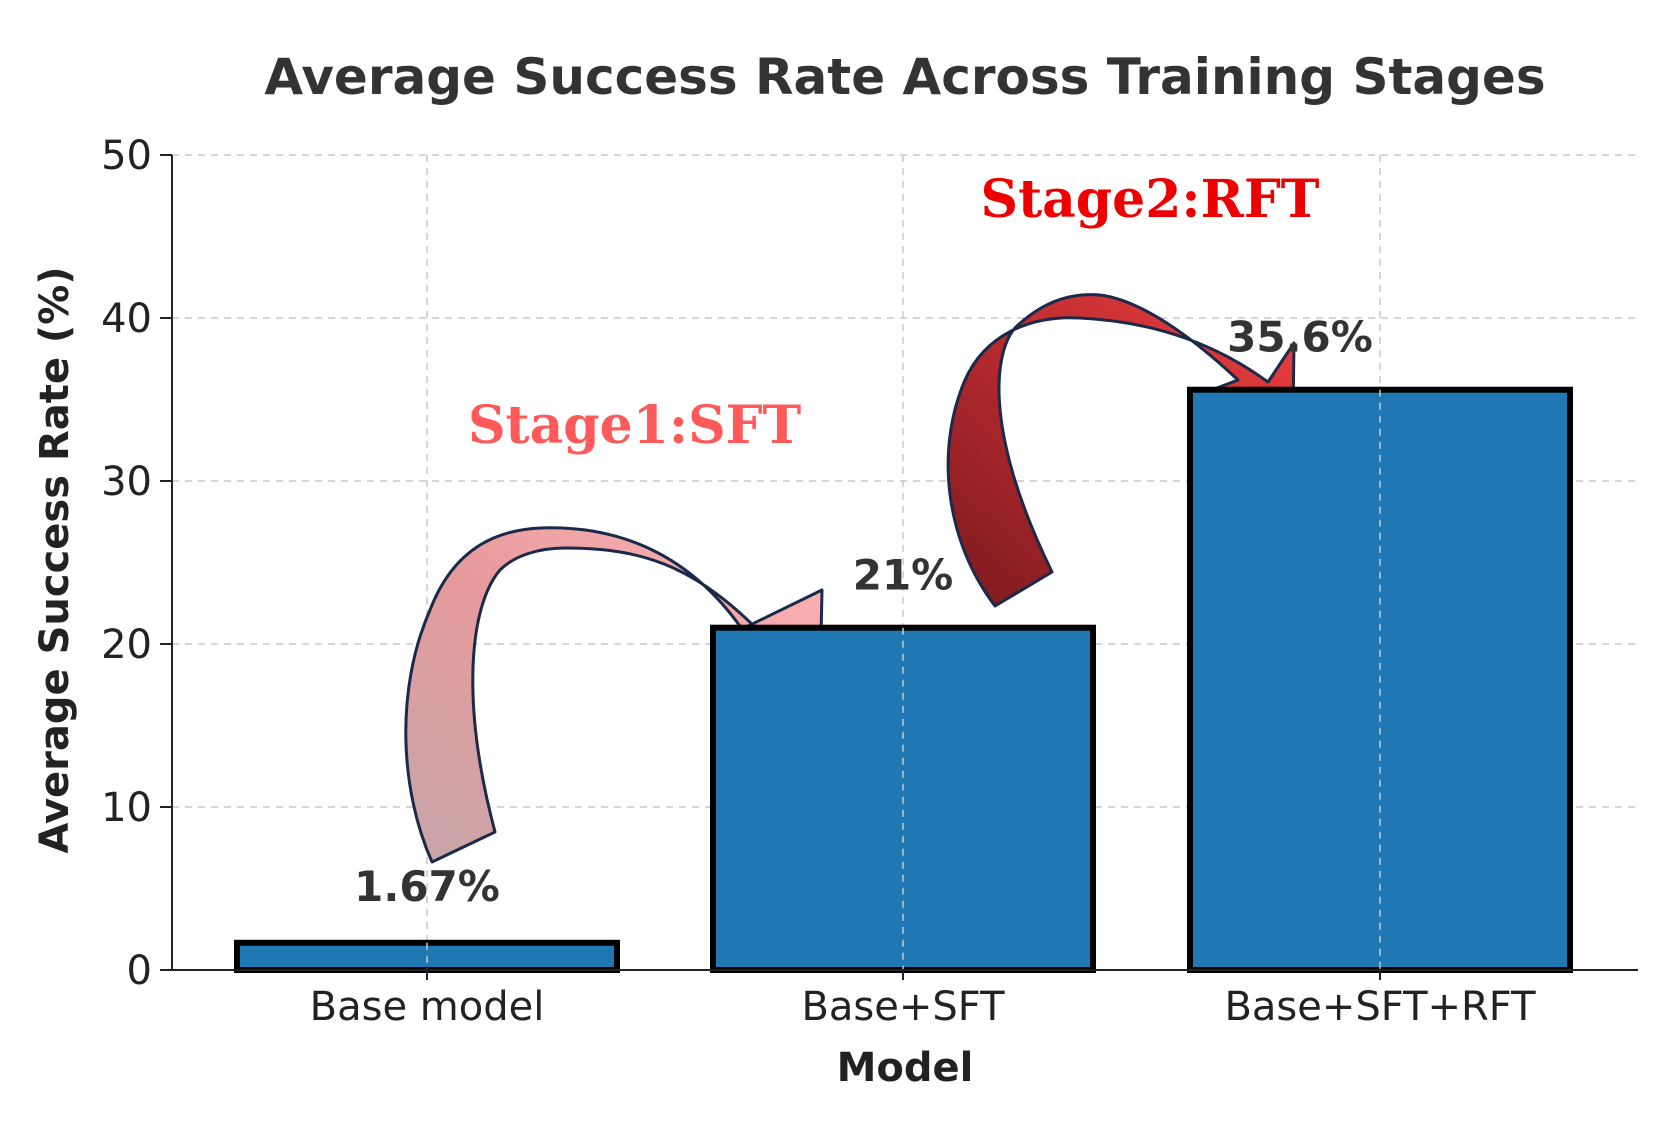  What do you see at coordinates (126, 156) in the screenshot?
I see `y-tick-label: 50` at bounding box center [126, 156].